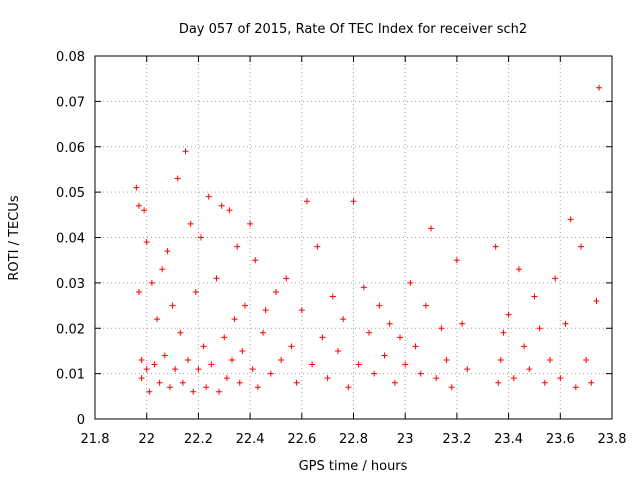 The height and width of the screenshot is (480, 640). What do you see at coordinates (95, 439) in the screenshot?
I see `x-tick-label: 21.8` at bounding box center [95, 439].